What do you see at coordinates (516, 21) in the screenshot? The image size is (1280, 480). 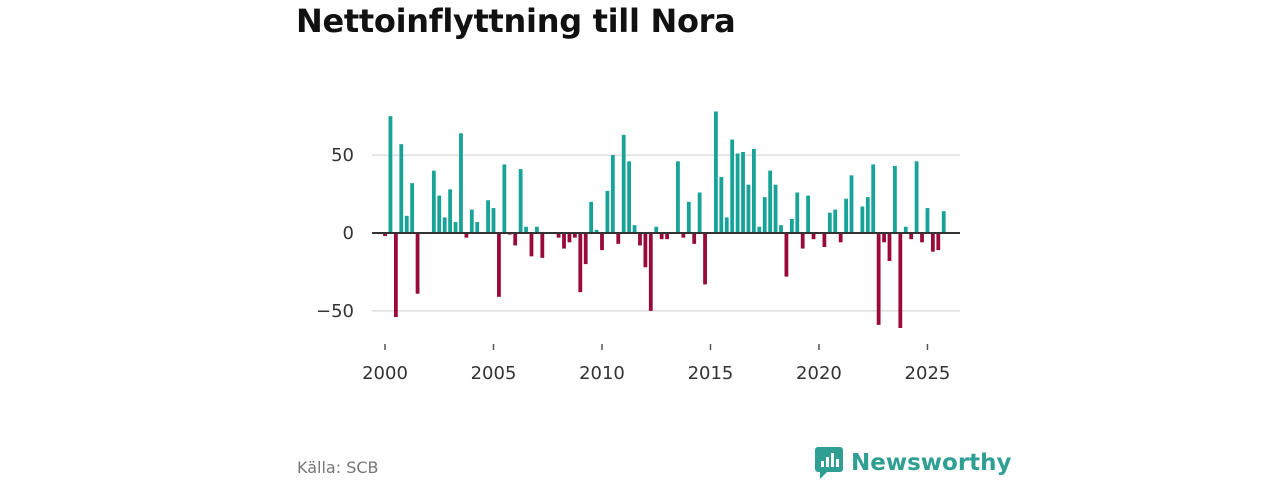 I see `chart-title: Nettoinflyttning till Nora` at bounding box center [516, 21].